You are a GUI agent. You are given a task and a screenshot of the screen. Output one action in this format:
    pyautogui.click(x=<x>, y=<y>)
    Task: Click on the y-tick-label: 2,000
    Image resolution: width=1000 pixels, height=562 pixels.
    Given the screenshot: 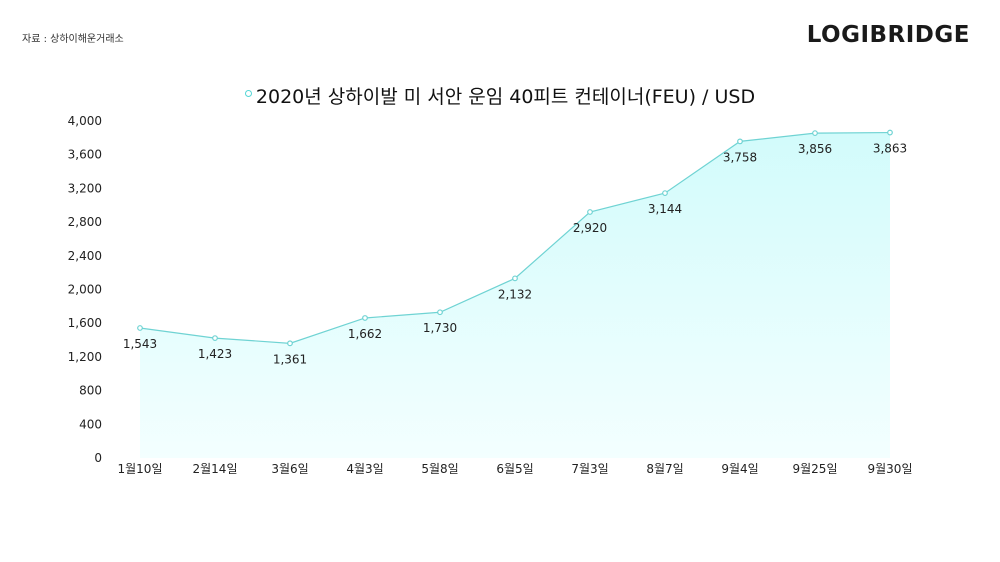 What is the action you would take?
    pyautogui.click(x=85, y=290)
    